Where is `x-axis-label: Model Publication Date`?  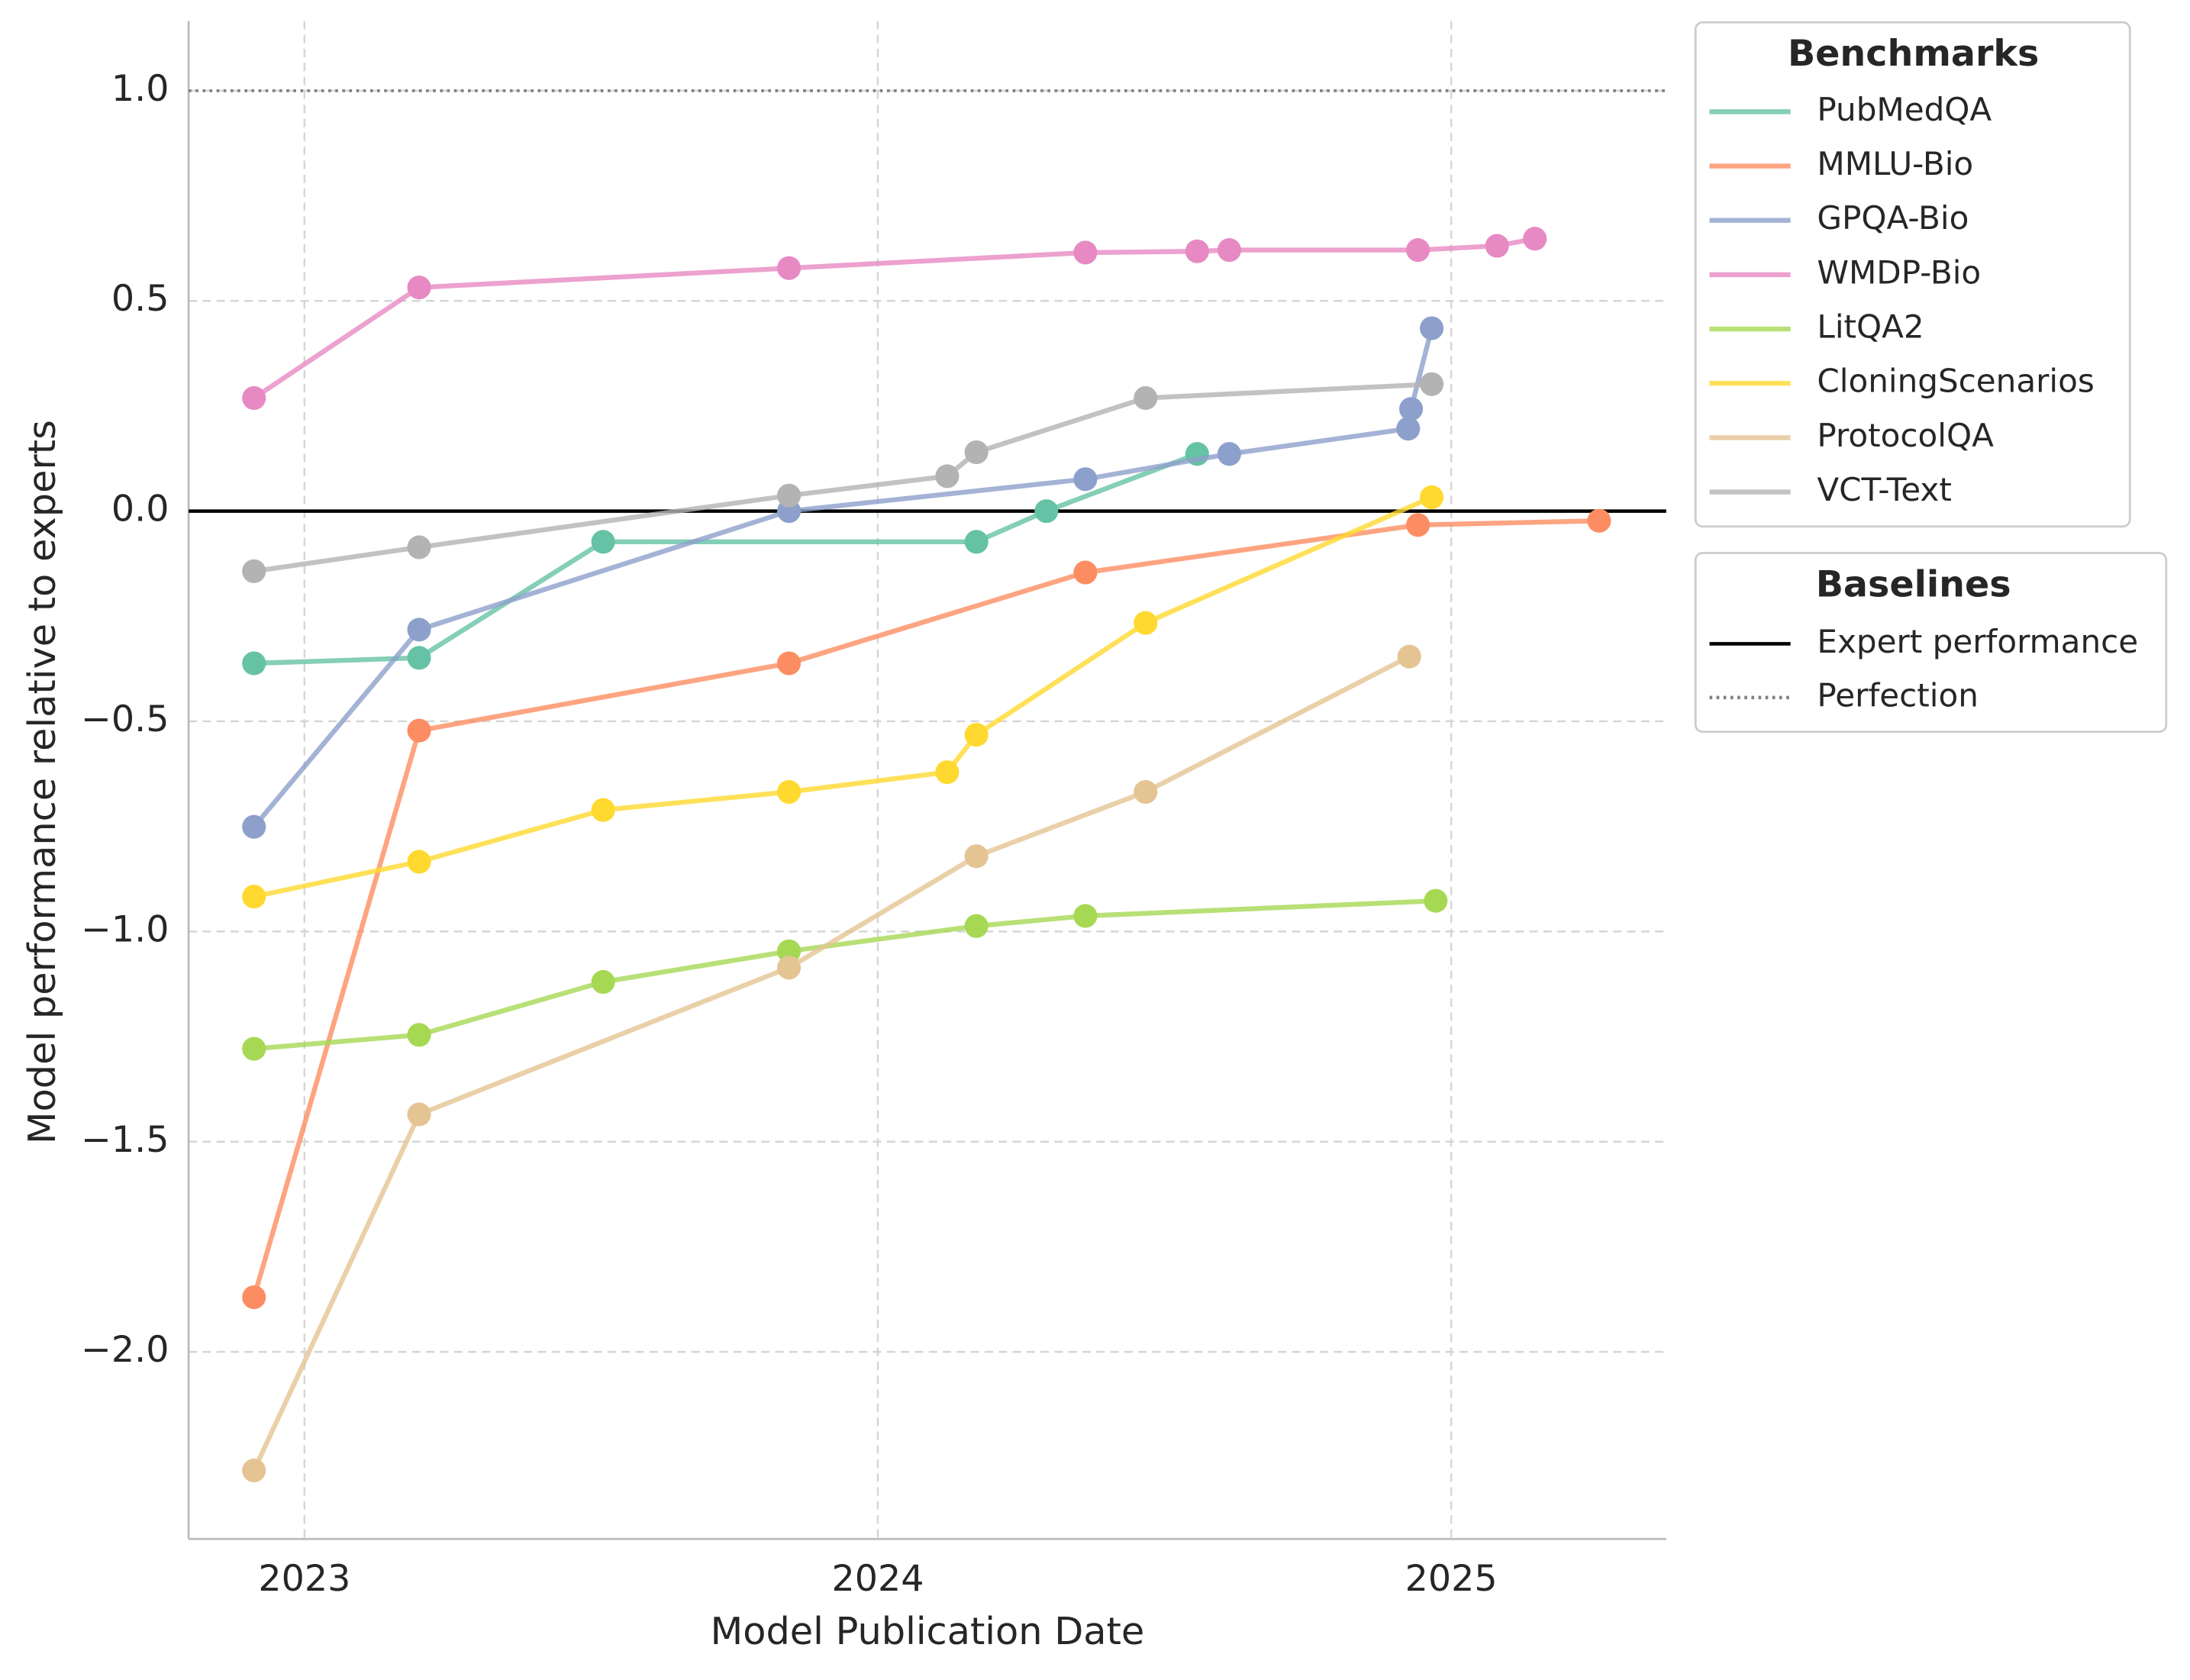
x-axis-label: Model Publication Date is located at coordinates (928, 1631).